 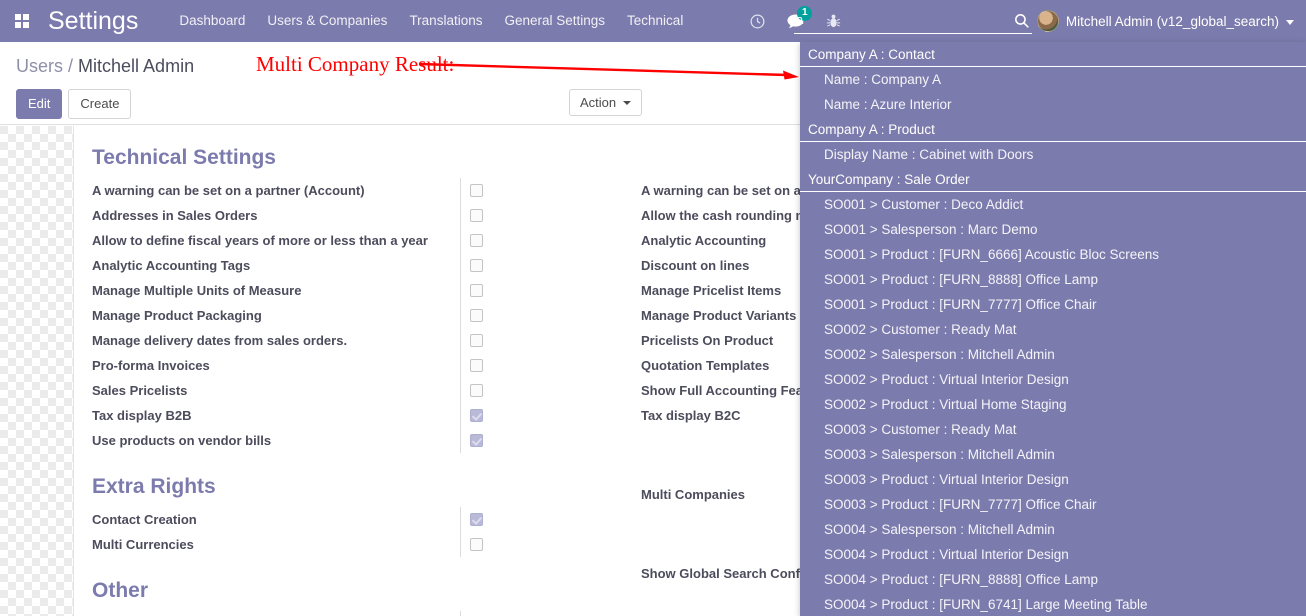 I want to click on action-dropdown-button: Action, so click(x=606, y=102).